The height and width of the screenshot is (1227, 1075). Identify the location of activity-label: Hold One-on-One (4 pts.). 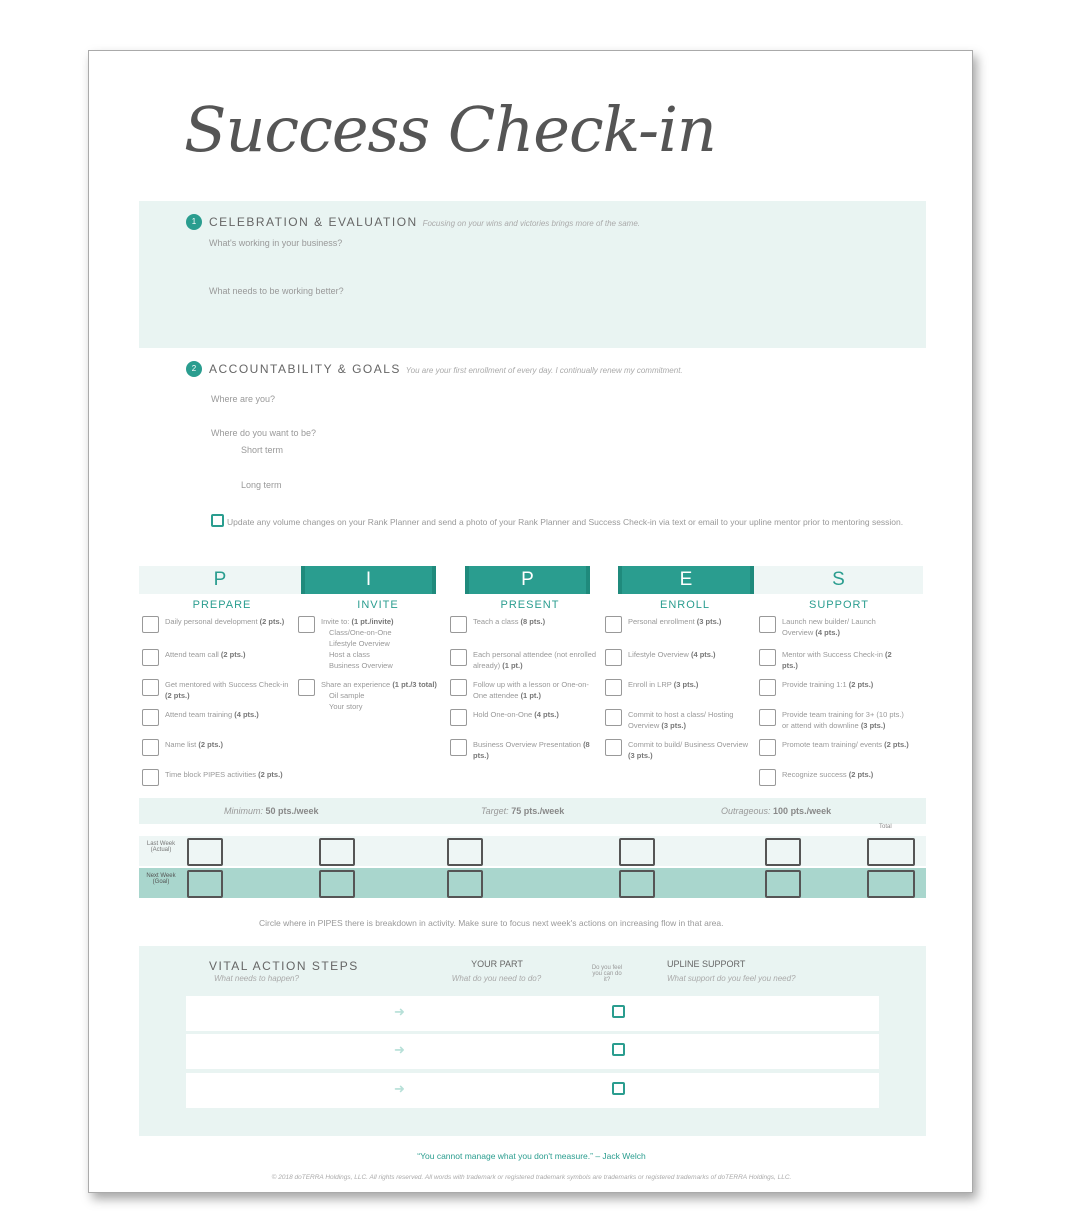
(516, 714).